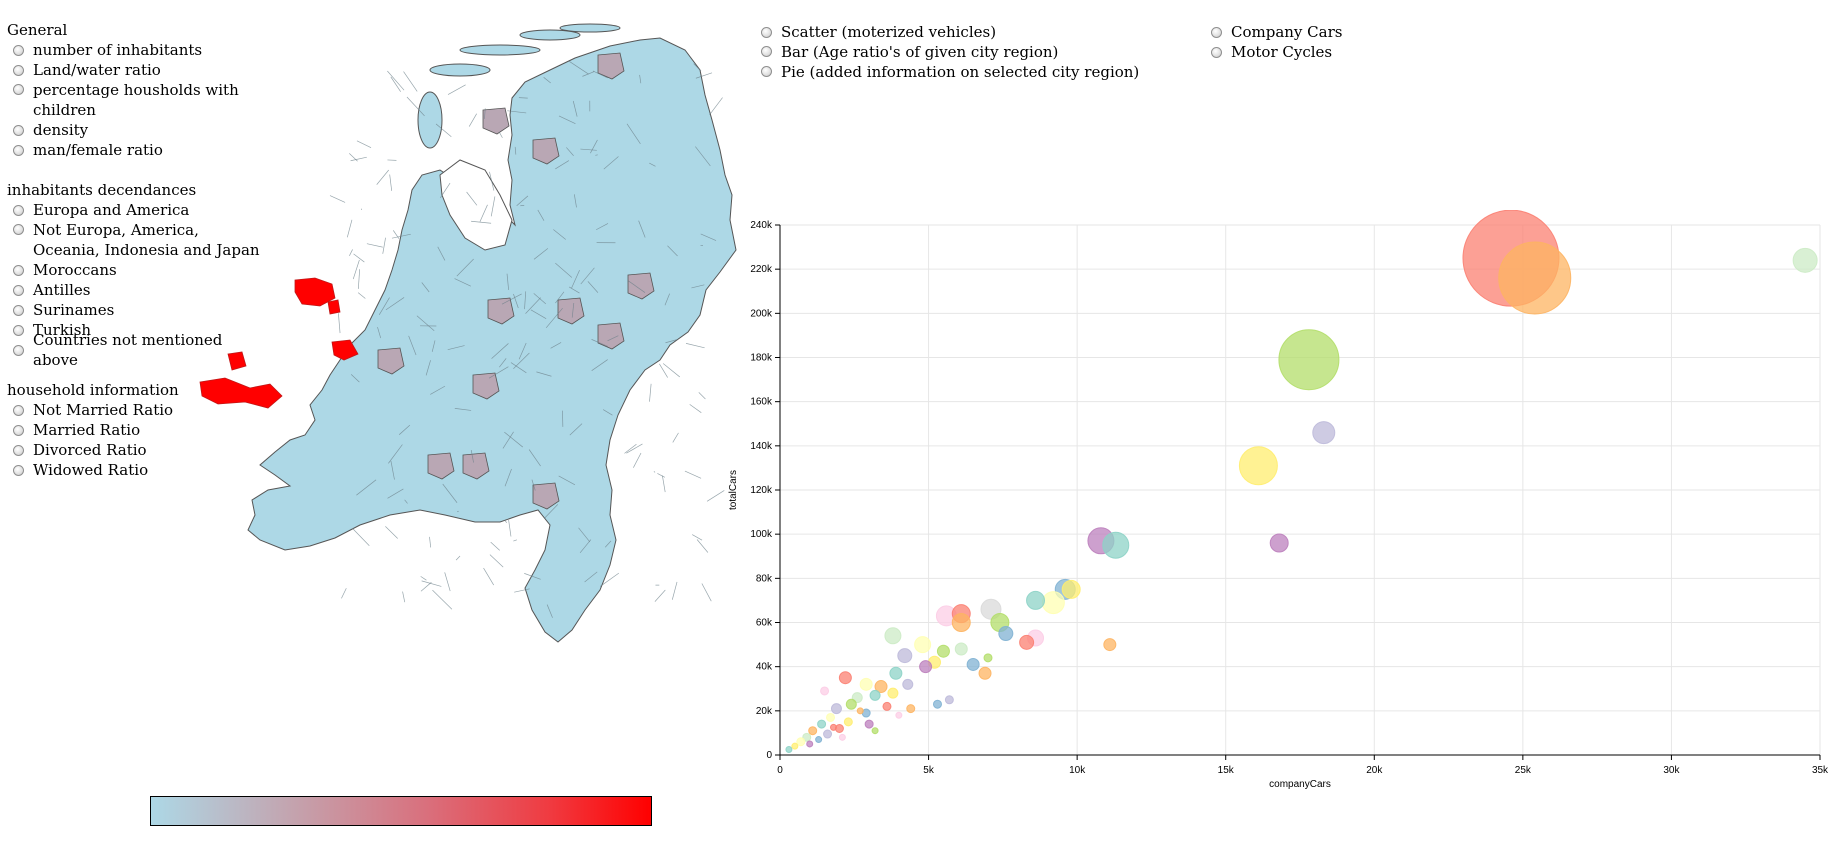 This screenshot has height=855, width=1836. What do you see at coordinates (947, 32) in the screenshot?
I see `chart-mode-option: Scatter (moterized vehicles)` at bounding box center [947, 32].